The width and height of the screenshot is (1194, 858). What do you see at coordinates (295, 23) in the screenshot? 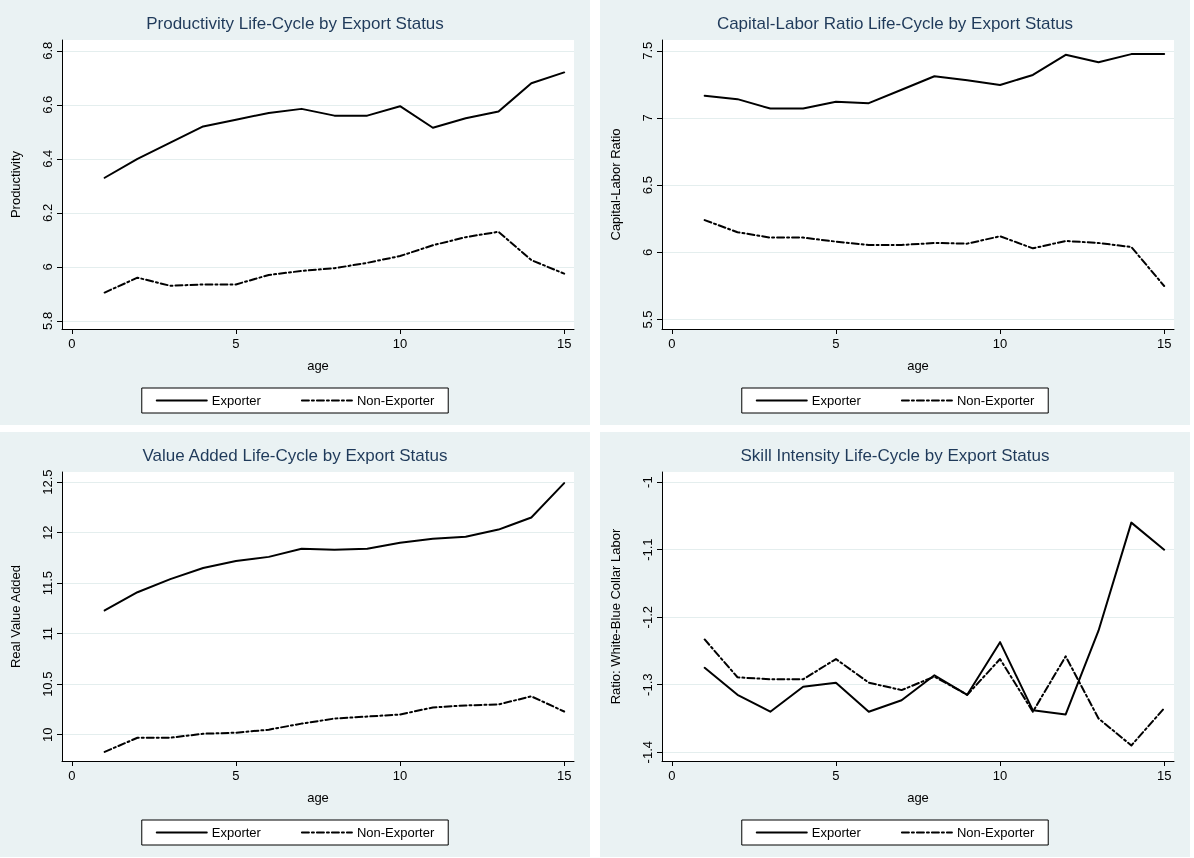
I see `chart-title: Productivity Life-Cycle by Export Status` at bounding box center [295, 23].